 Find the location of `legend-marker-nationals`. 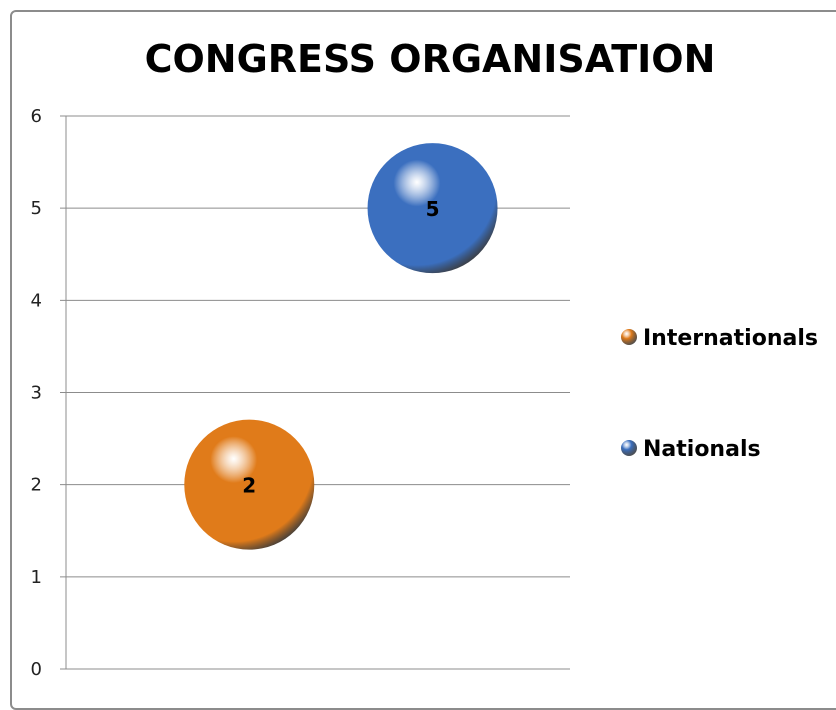

legend-marker-nationals is located at coordinates (629, 448).